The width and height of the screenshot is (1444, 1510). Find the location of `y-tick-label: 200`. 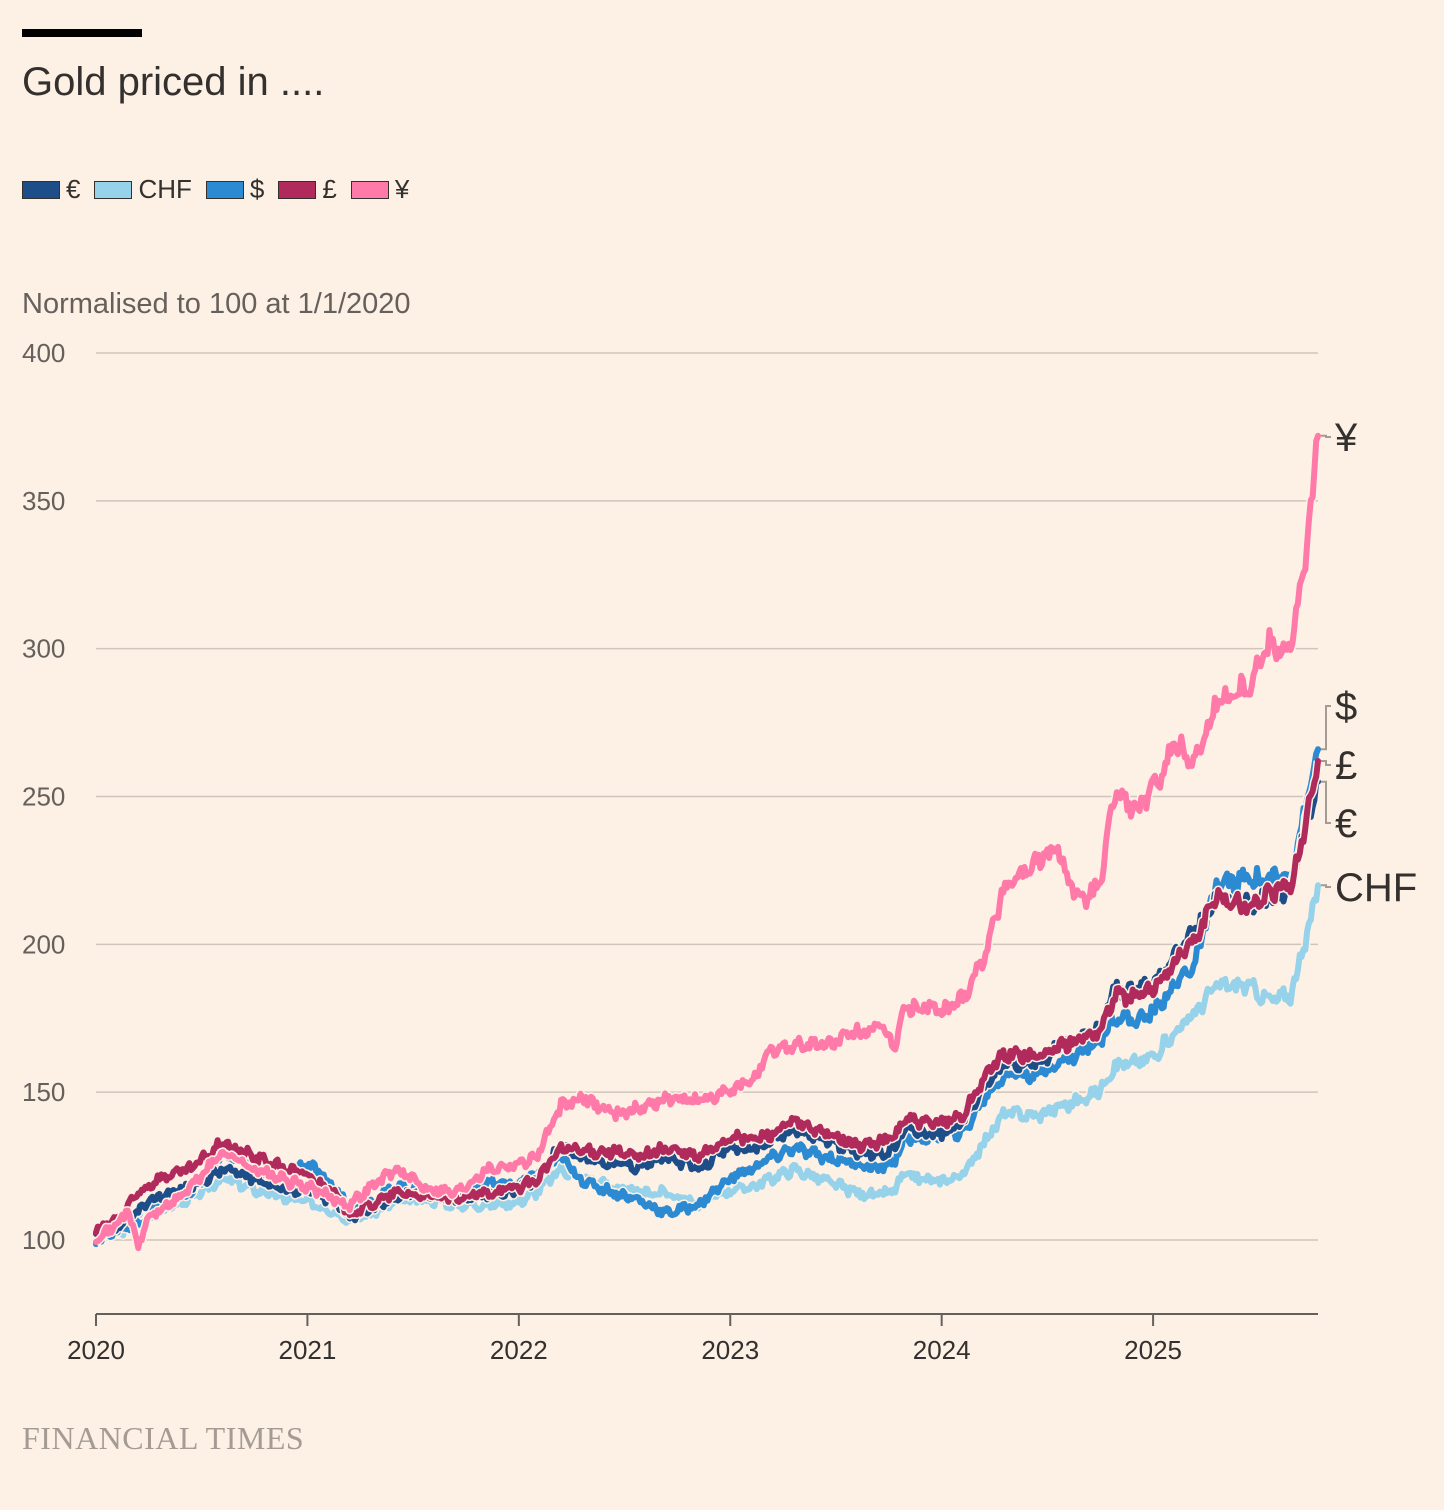

y-tick-label: 200 is located at coordinates (43, 944).